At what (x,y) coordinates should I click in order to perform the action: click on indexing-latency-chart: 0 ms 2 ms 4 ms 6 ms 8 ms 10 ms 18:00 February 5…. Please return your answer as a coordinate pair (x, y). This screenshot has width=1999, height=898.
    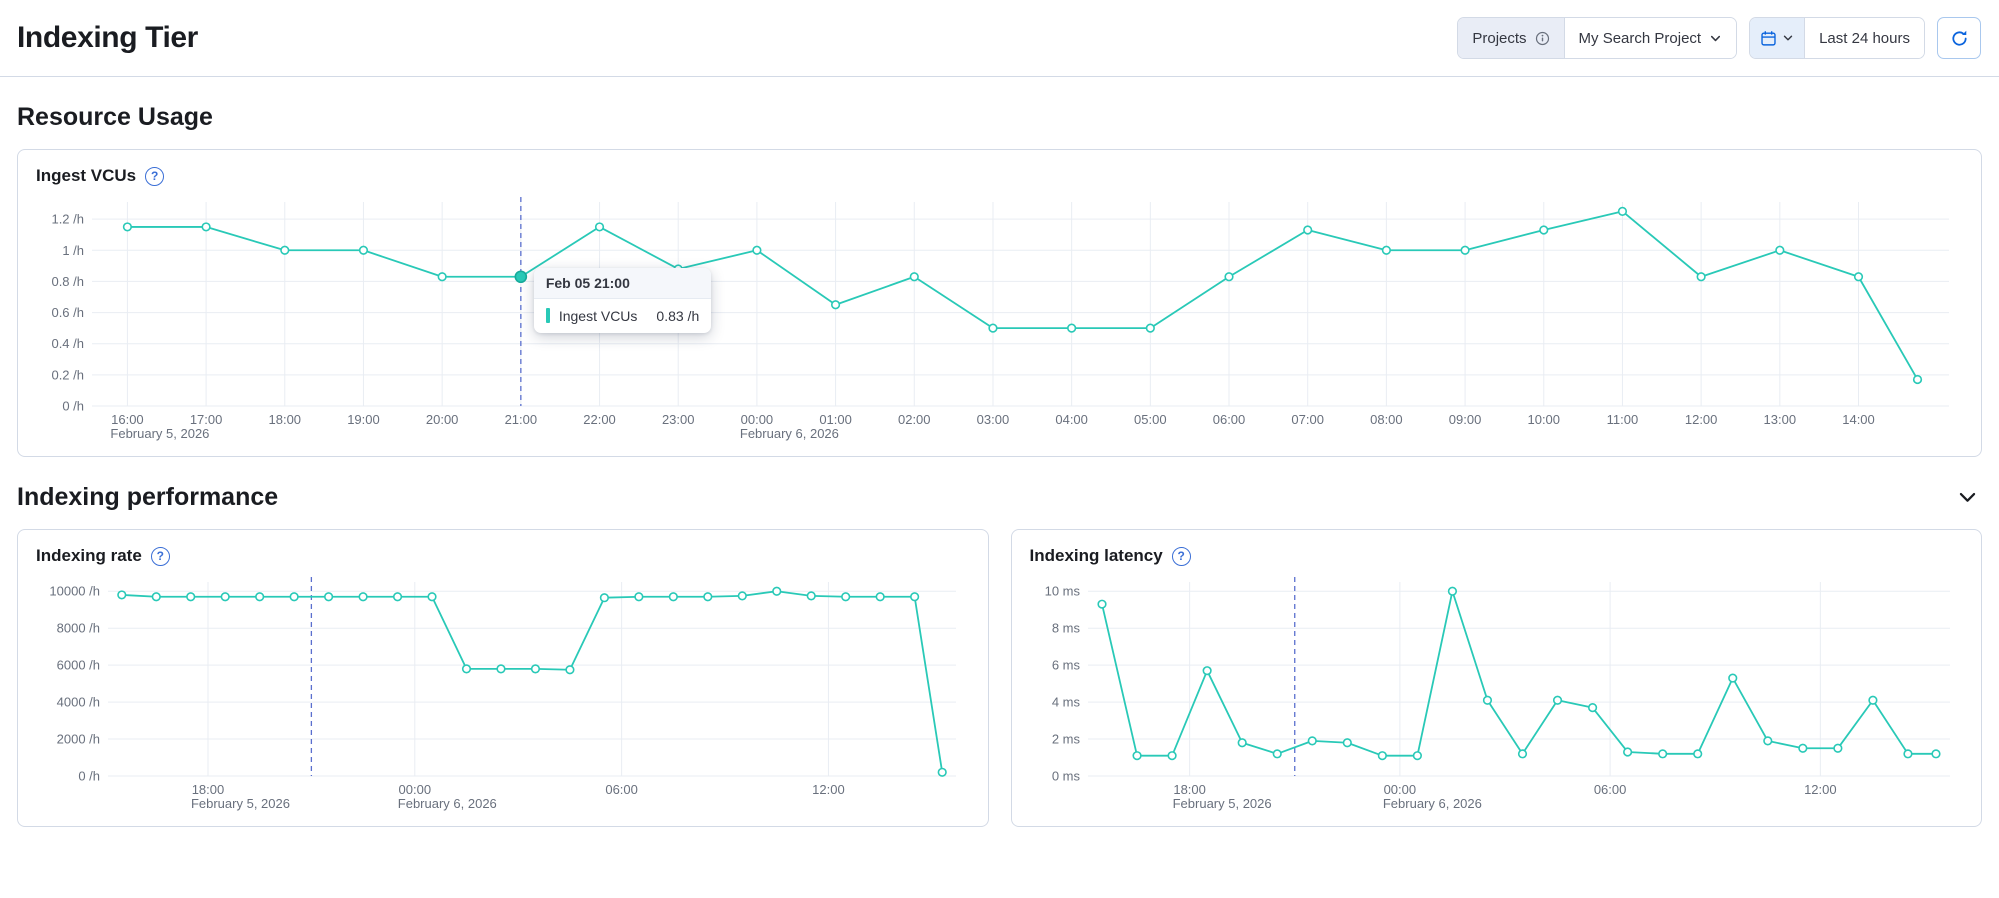
    Looking at the image, I should click on (1497, 692).